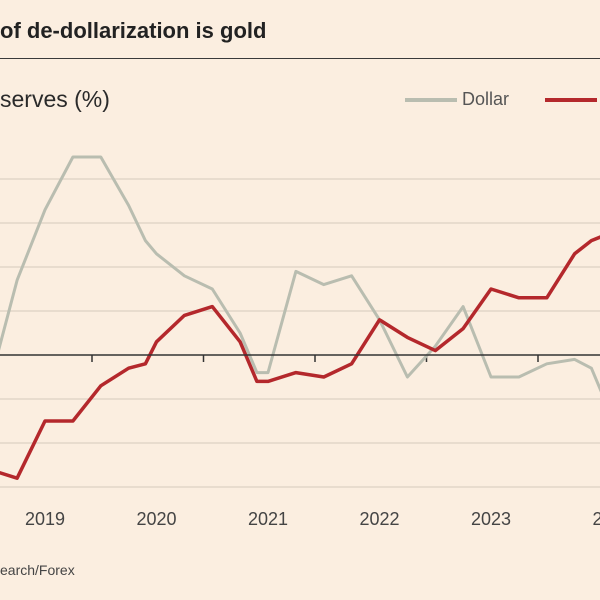 The image size is (600, 600). What do you see at coordinates (268, 519) in the screenshot?
I see `x-tick-label-2: 2021` at bounding box center [268, 519].